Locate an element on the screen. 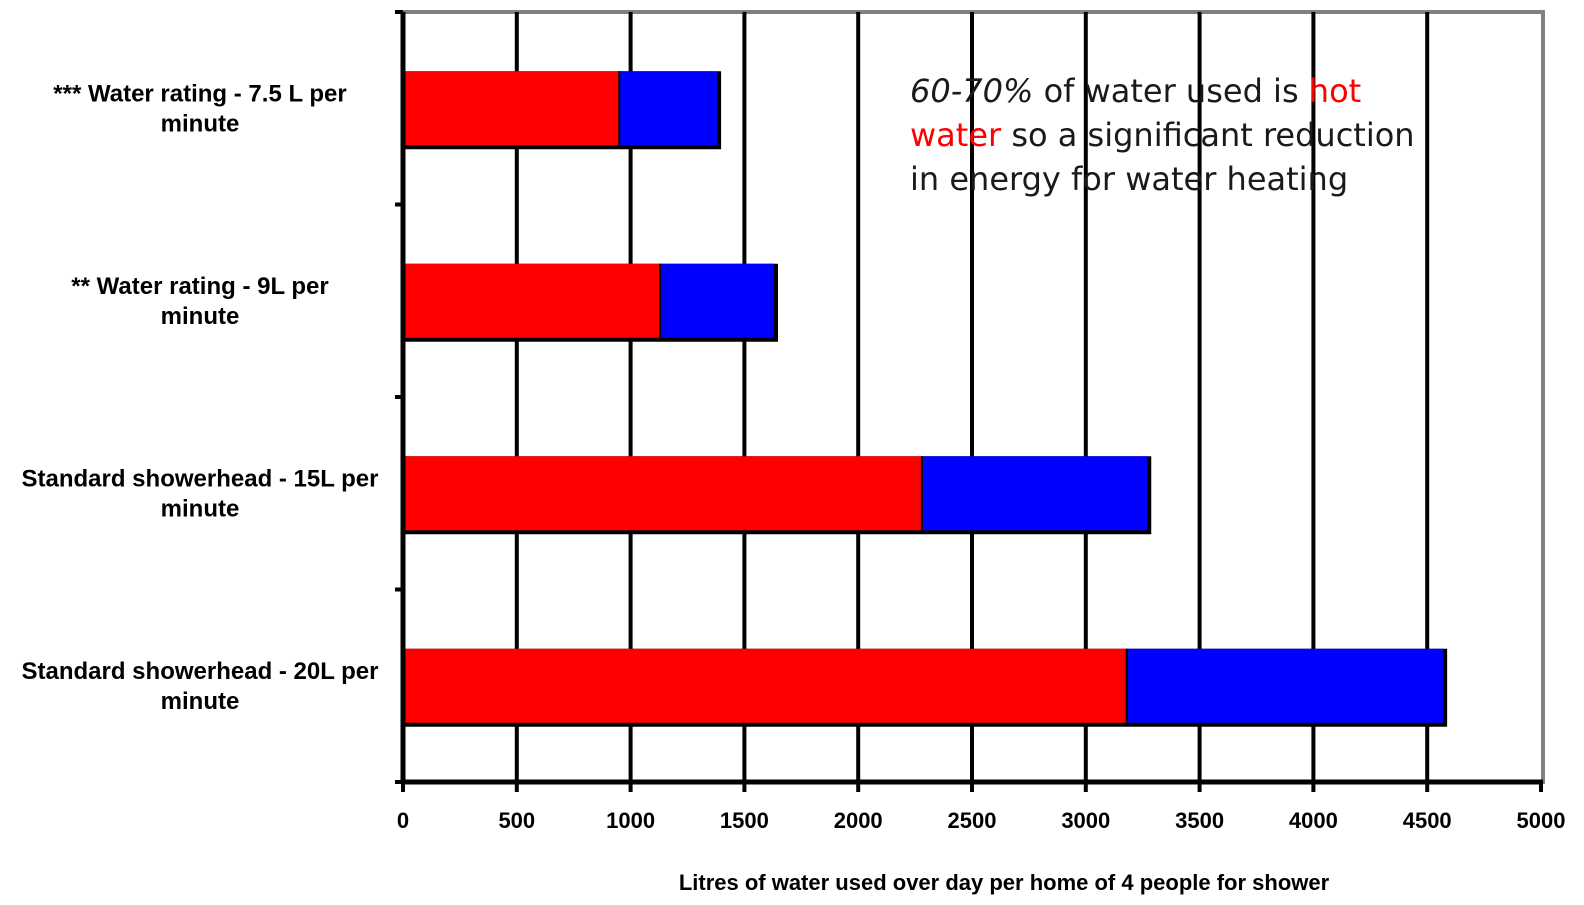 This screenshot has height=905, width=1584. x-tick-label: 3000 is located at coordinates (1085, 820).